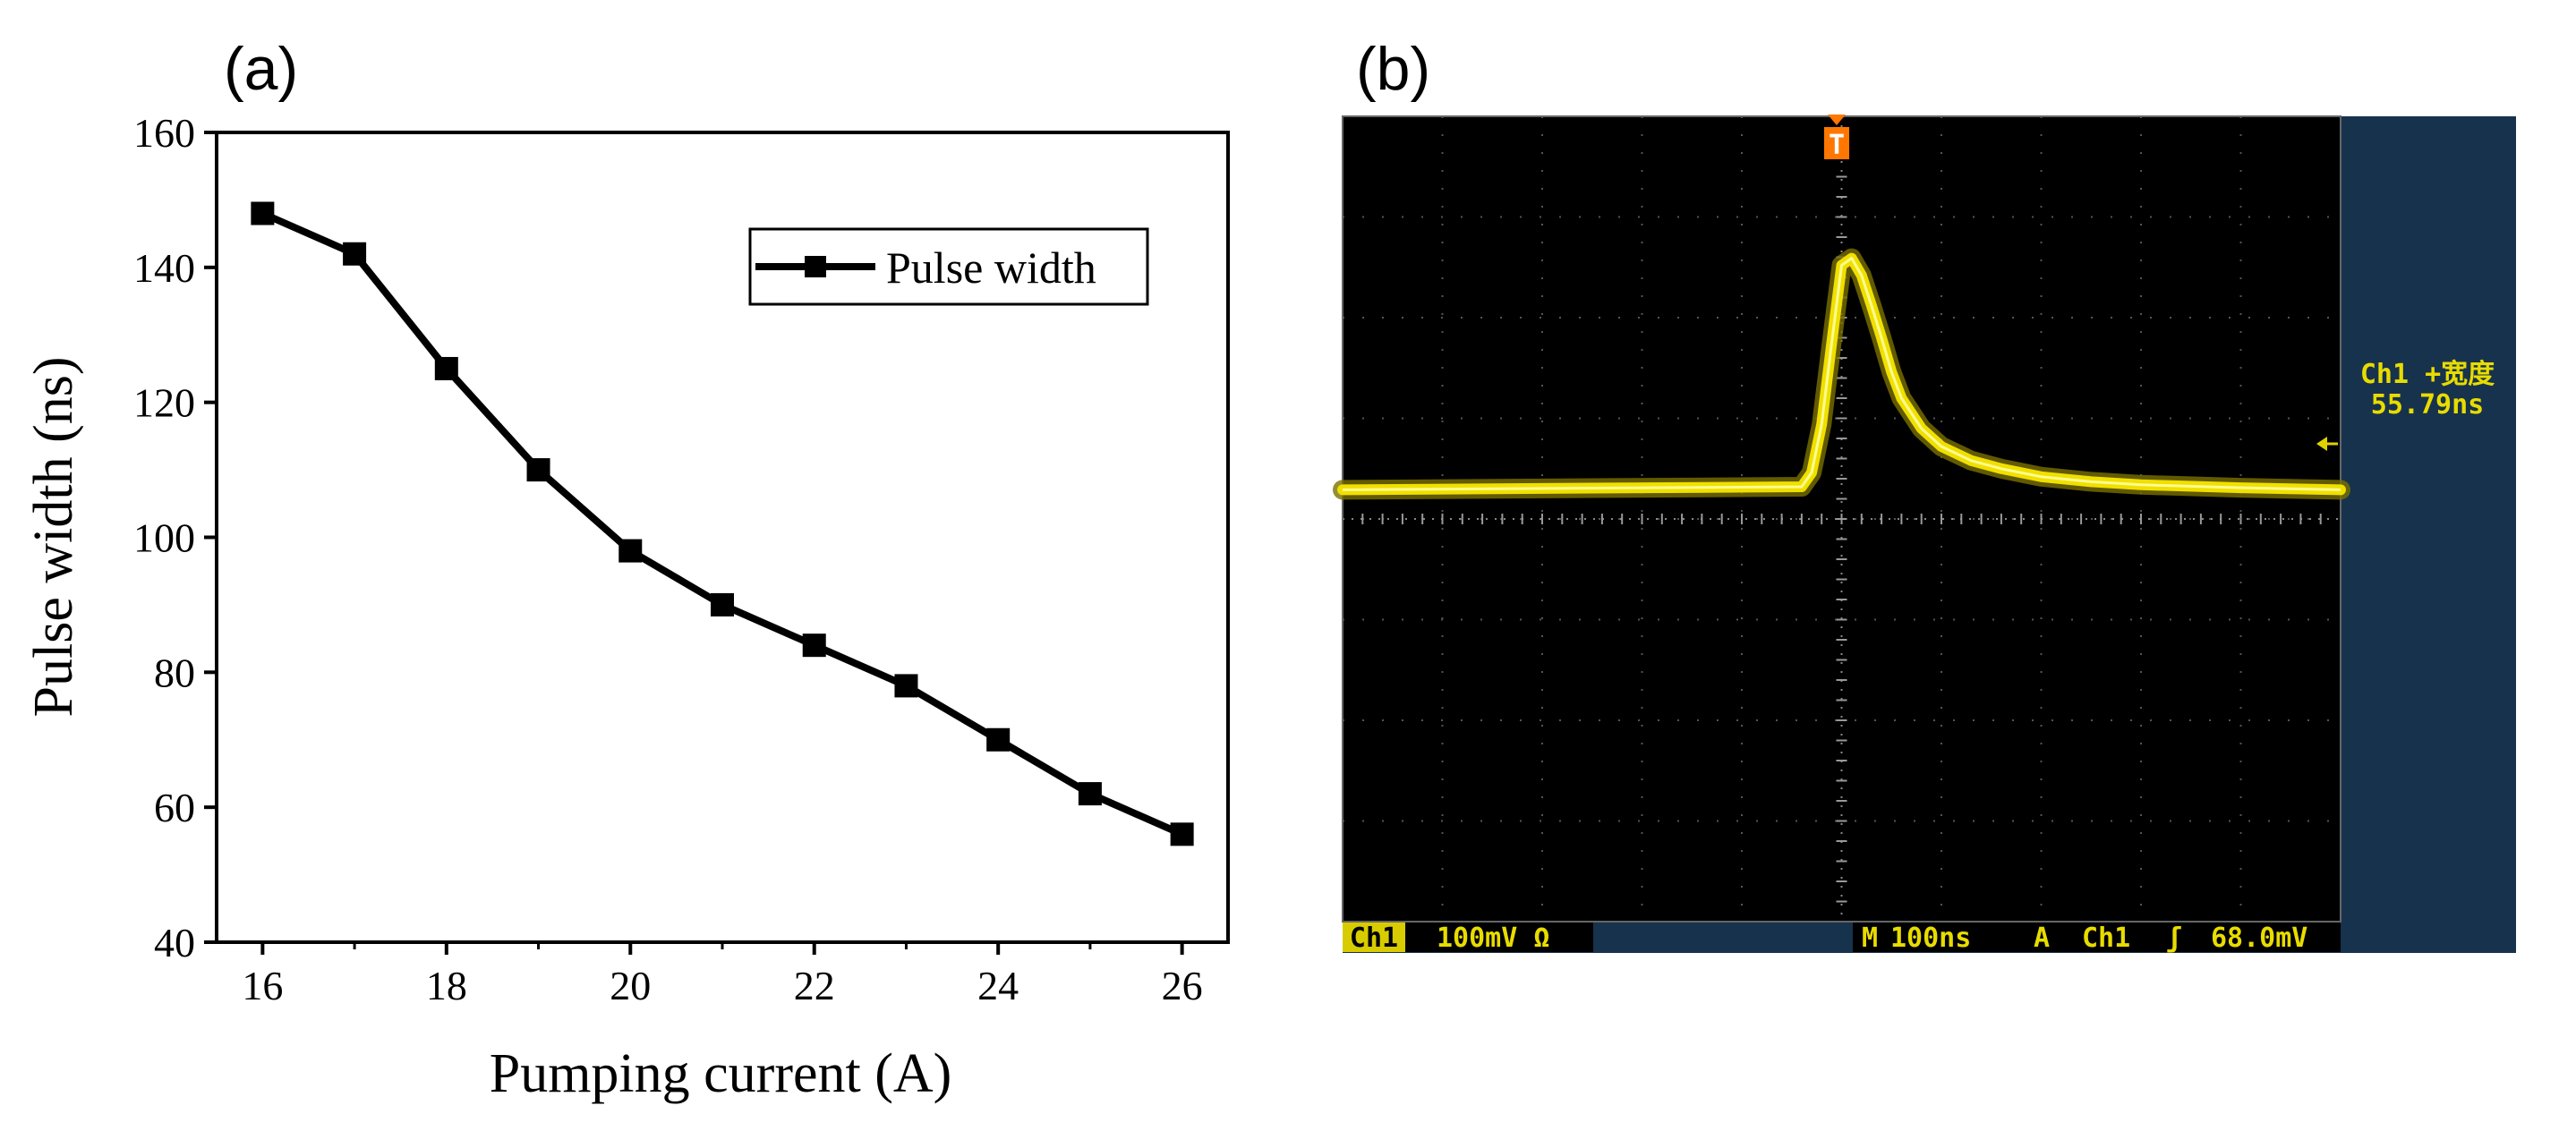  I want to click on trigger-arrow-icon, so click(1837, 120).